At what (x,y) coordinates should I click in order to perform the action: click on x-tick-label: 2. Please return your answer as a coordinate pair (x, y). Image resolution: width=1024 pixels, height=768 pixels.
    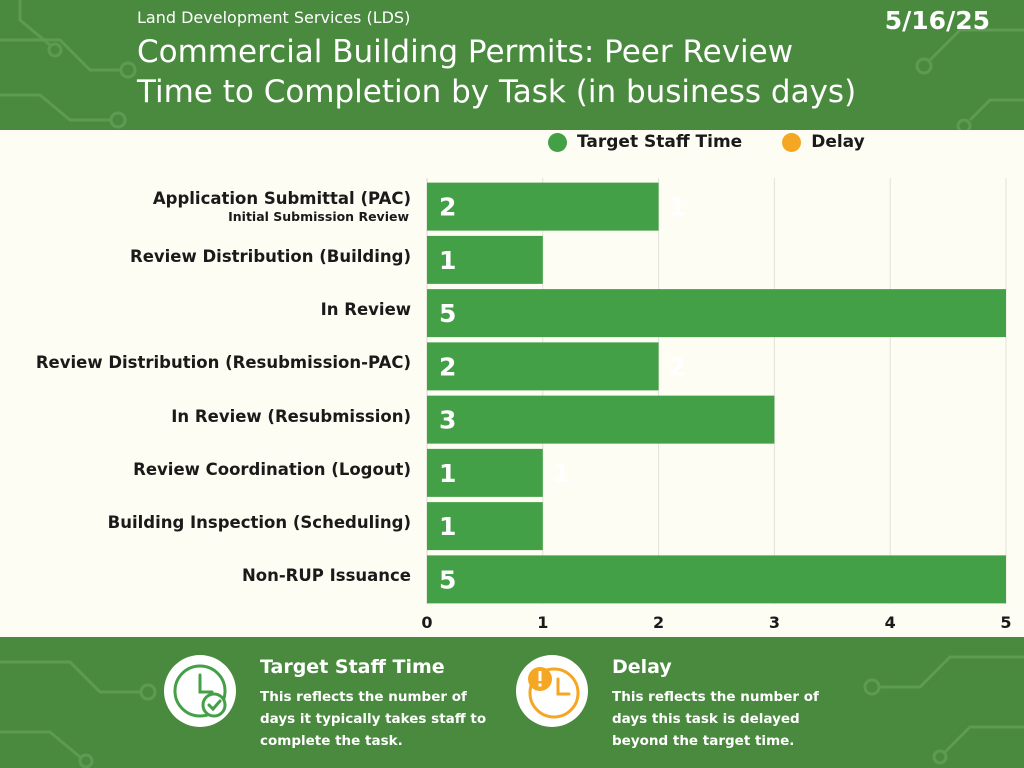
    Looking at the image, I should click on (658, 622).